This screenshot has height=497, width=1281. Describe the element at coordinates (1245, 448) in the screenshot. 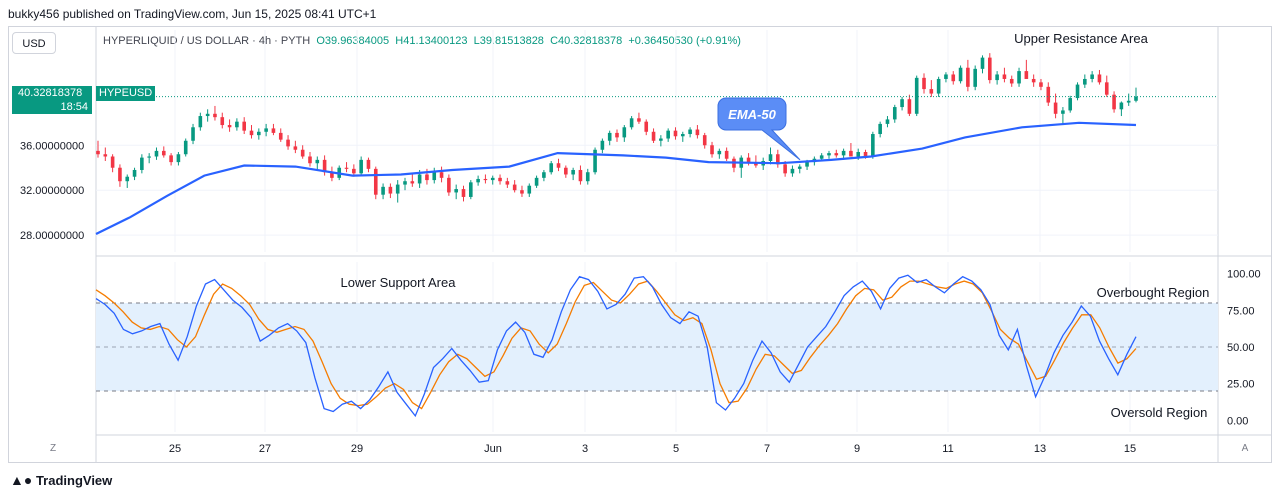

I see `auto-scale-button: A` at that location.